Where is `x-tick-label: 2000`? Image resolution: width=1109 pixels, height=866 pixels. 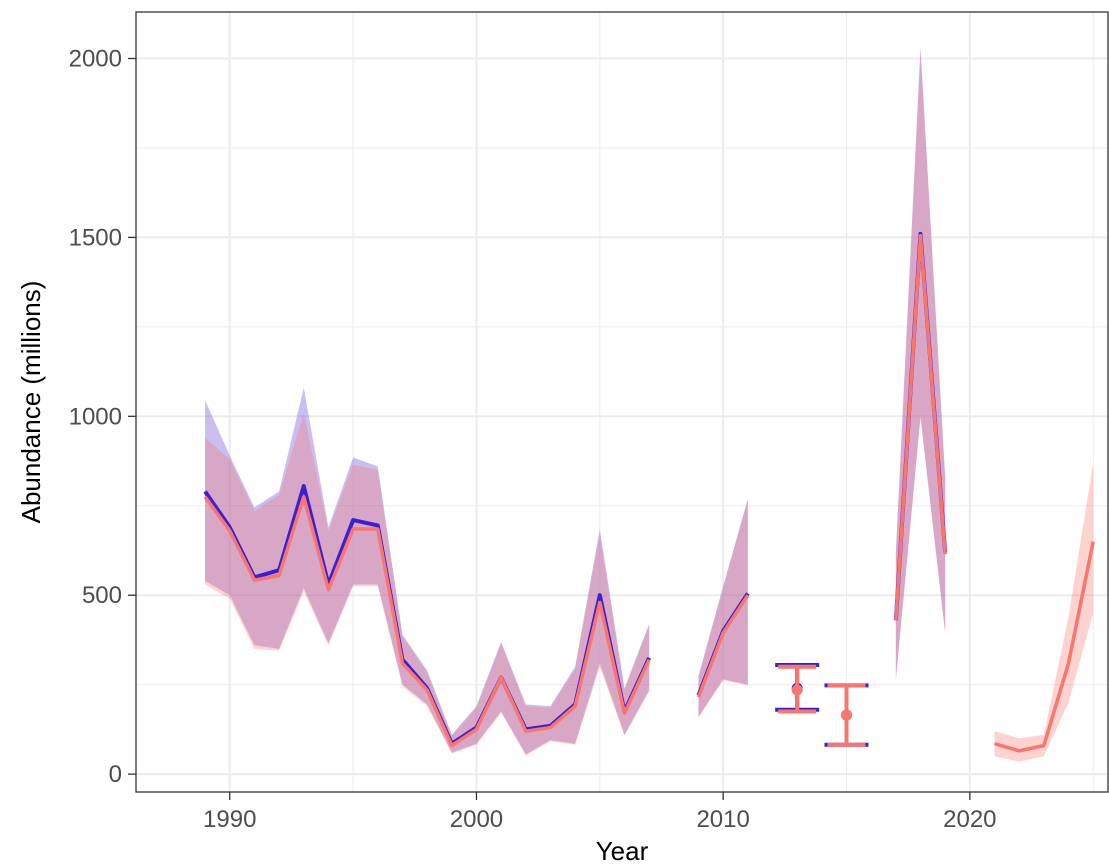
x-tick-label: 2000 is located at coordinates (476, 819).